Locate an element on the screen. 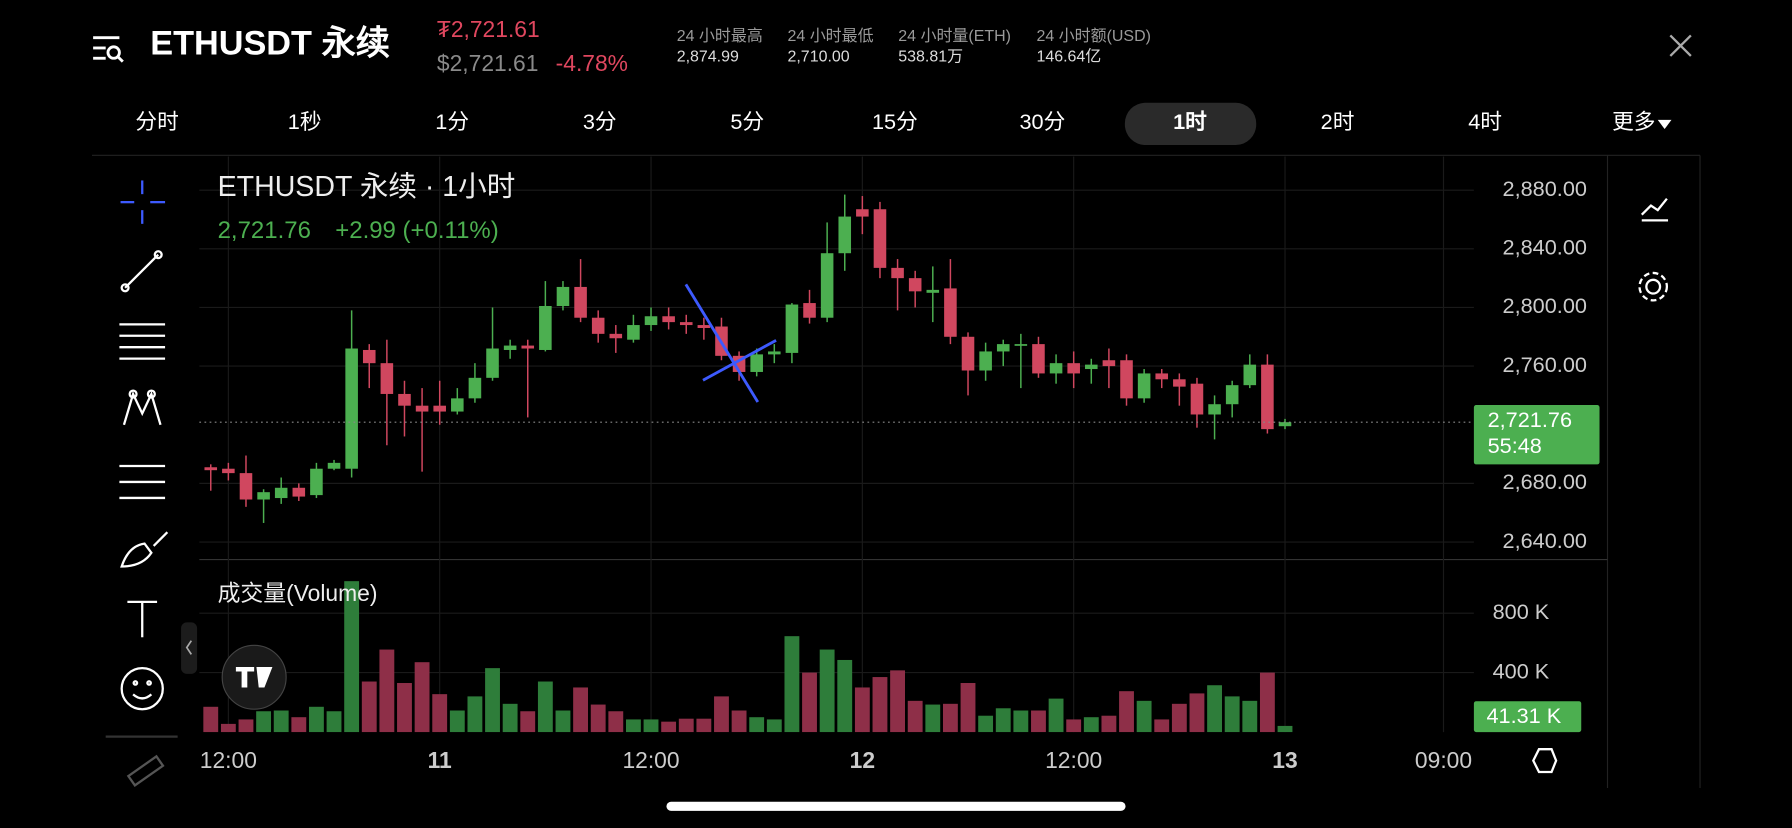 Image resolution: width=1792 pixels, height=828 pixels. timeframe: 2时 is located at coordinates (1338, 121).